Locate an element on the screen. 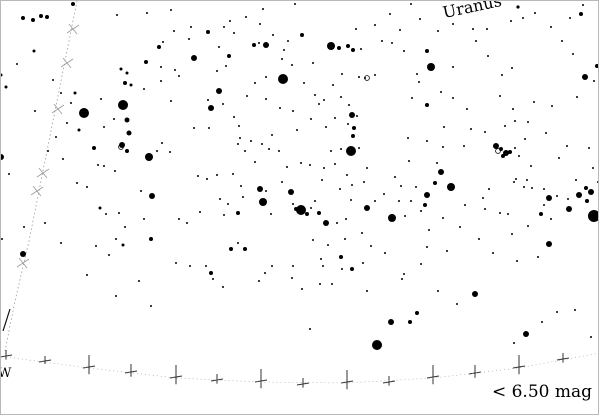 The height and width of the screenshot is (415, 599). ecliptic-grid is located at coordinates (42, 176).